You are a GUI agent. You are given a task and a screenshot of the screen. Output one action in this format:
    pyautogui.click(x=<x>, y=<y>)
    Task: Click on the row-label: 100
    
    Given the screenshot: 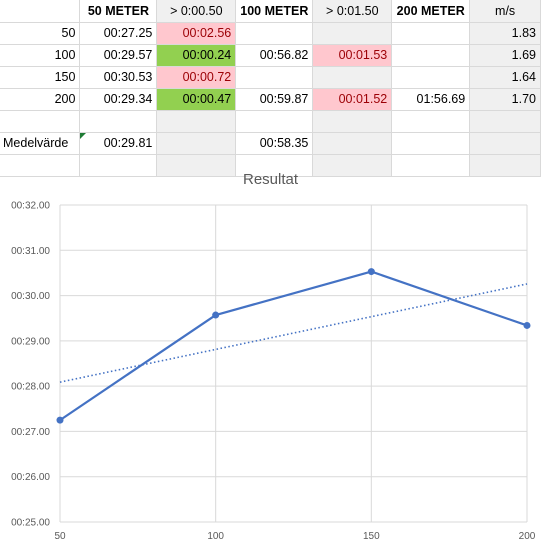 What is the action you would take?
    pyautogui.click(x=40, y=55)
    